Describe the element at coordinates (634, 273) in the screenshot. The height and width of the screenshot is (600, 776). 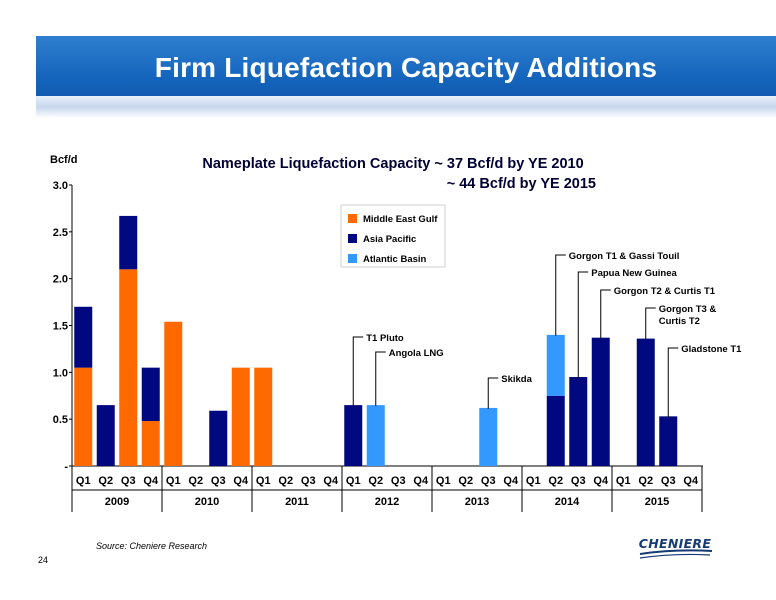
I see `annotation-label: Papua New Guinea` at that location.